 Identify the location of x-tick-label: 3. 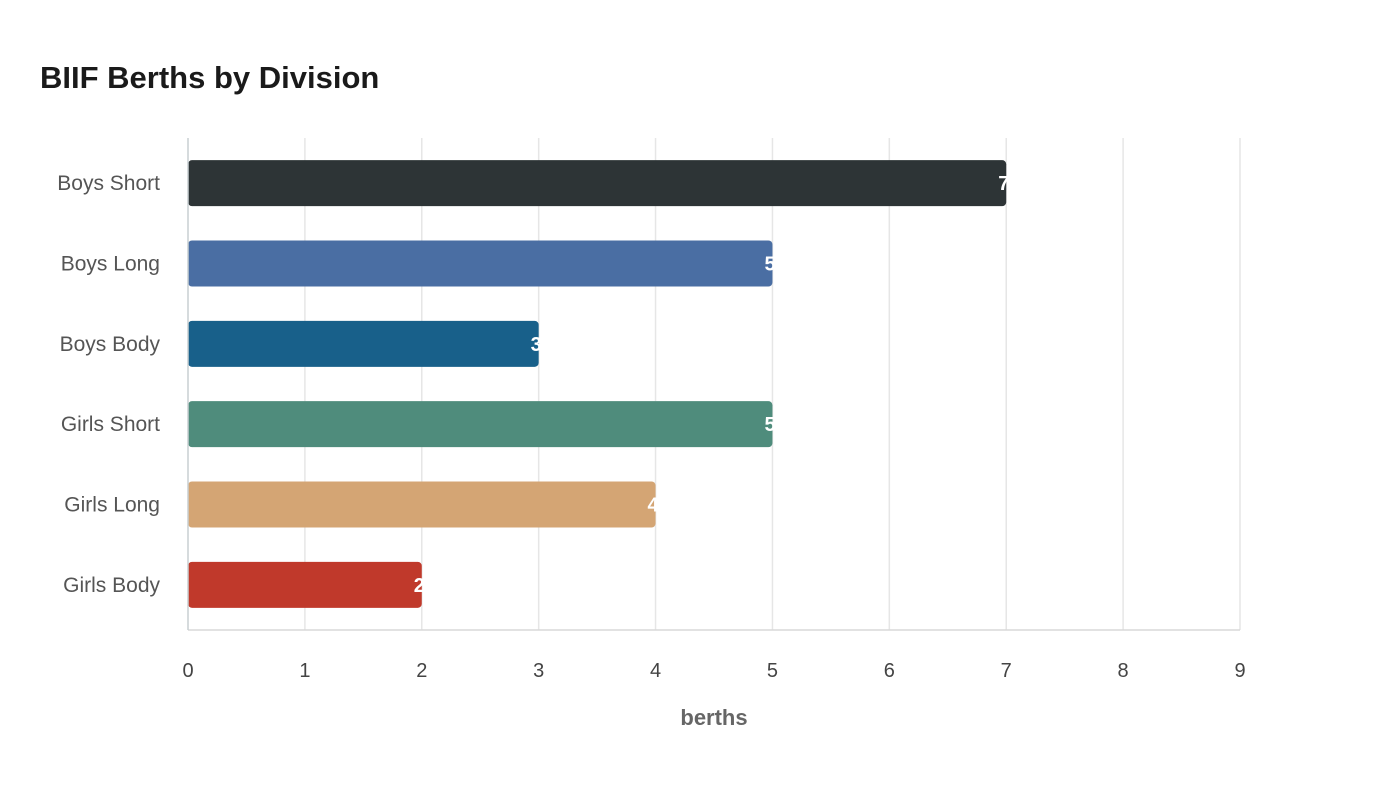
(538, 671).